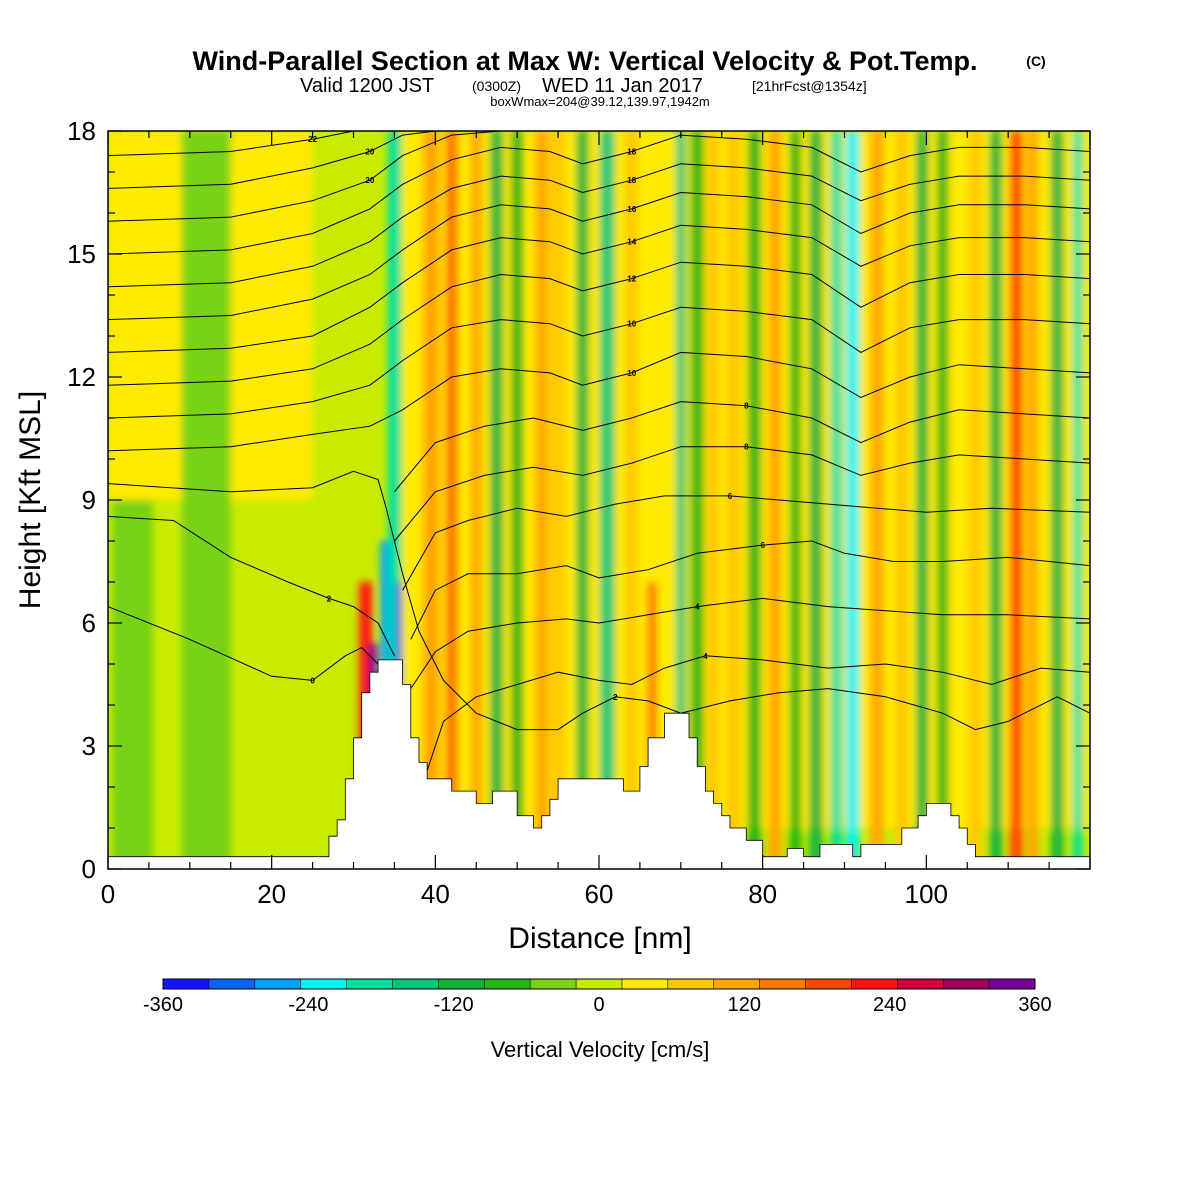  I want to click on x-tick-label: 40, so click(435, 894).